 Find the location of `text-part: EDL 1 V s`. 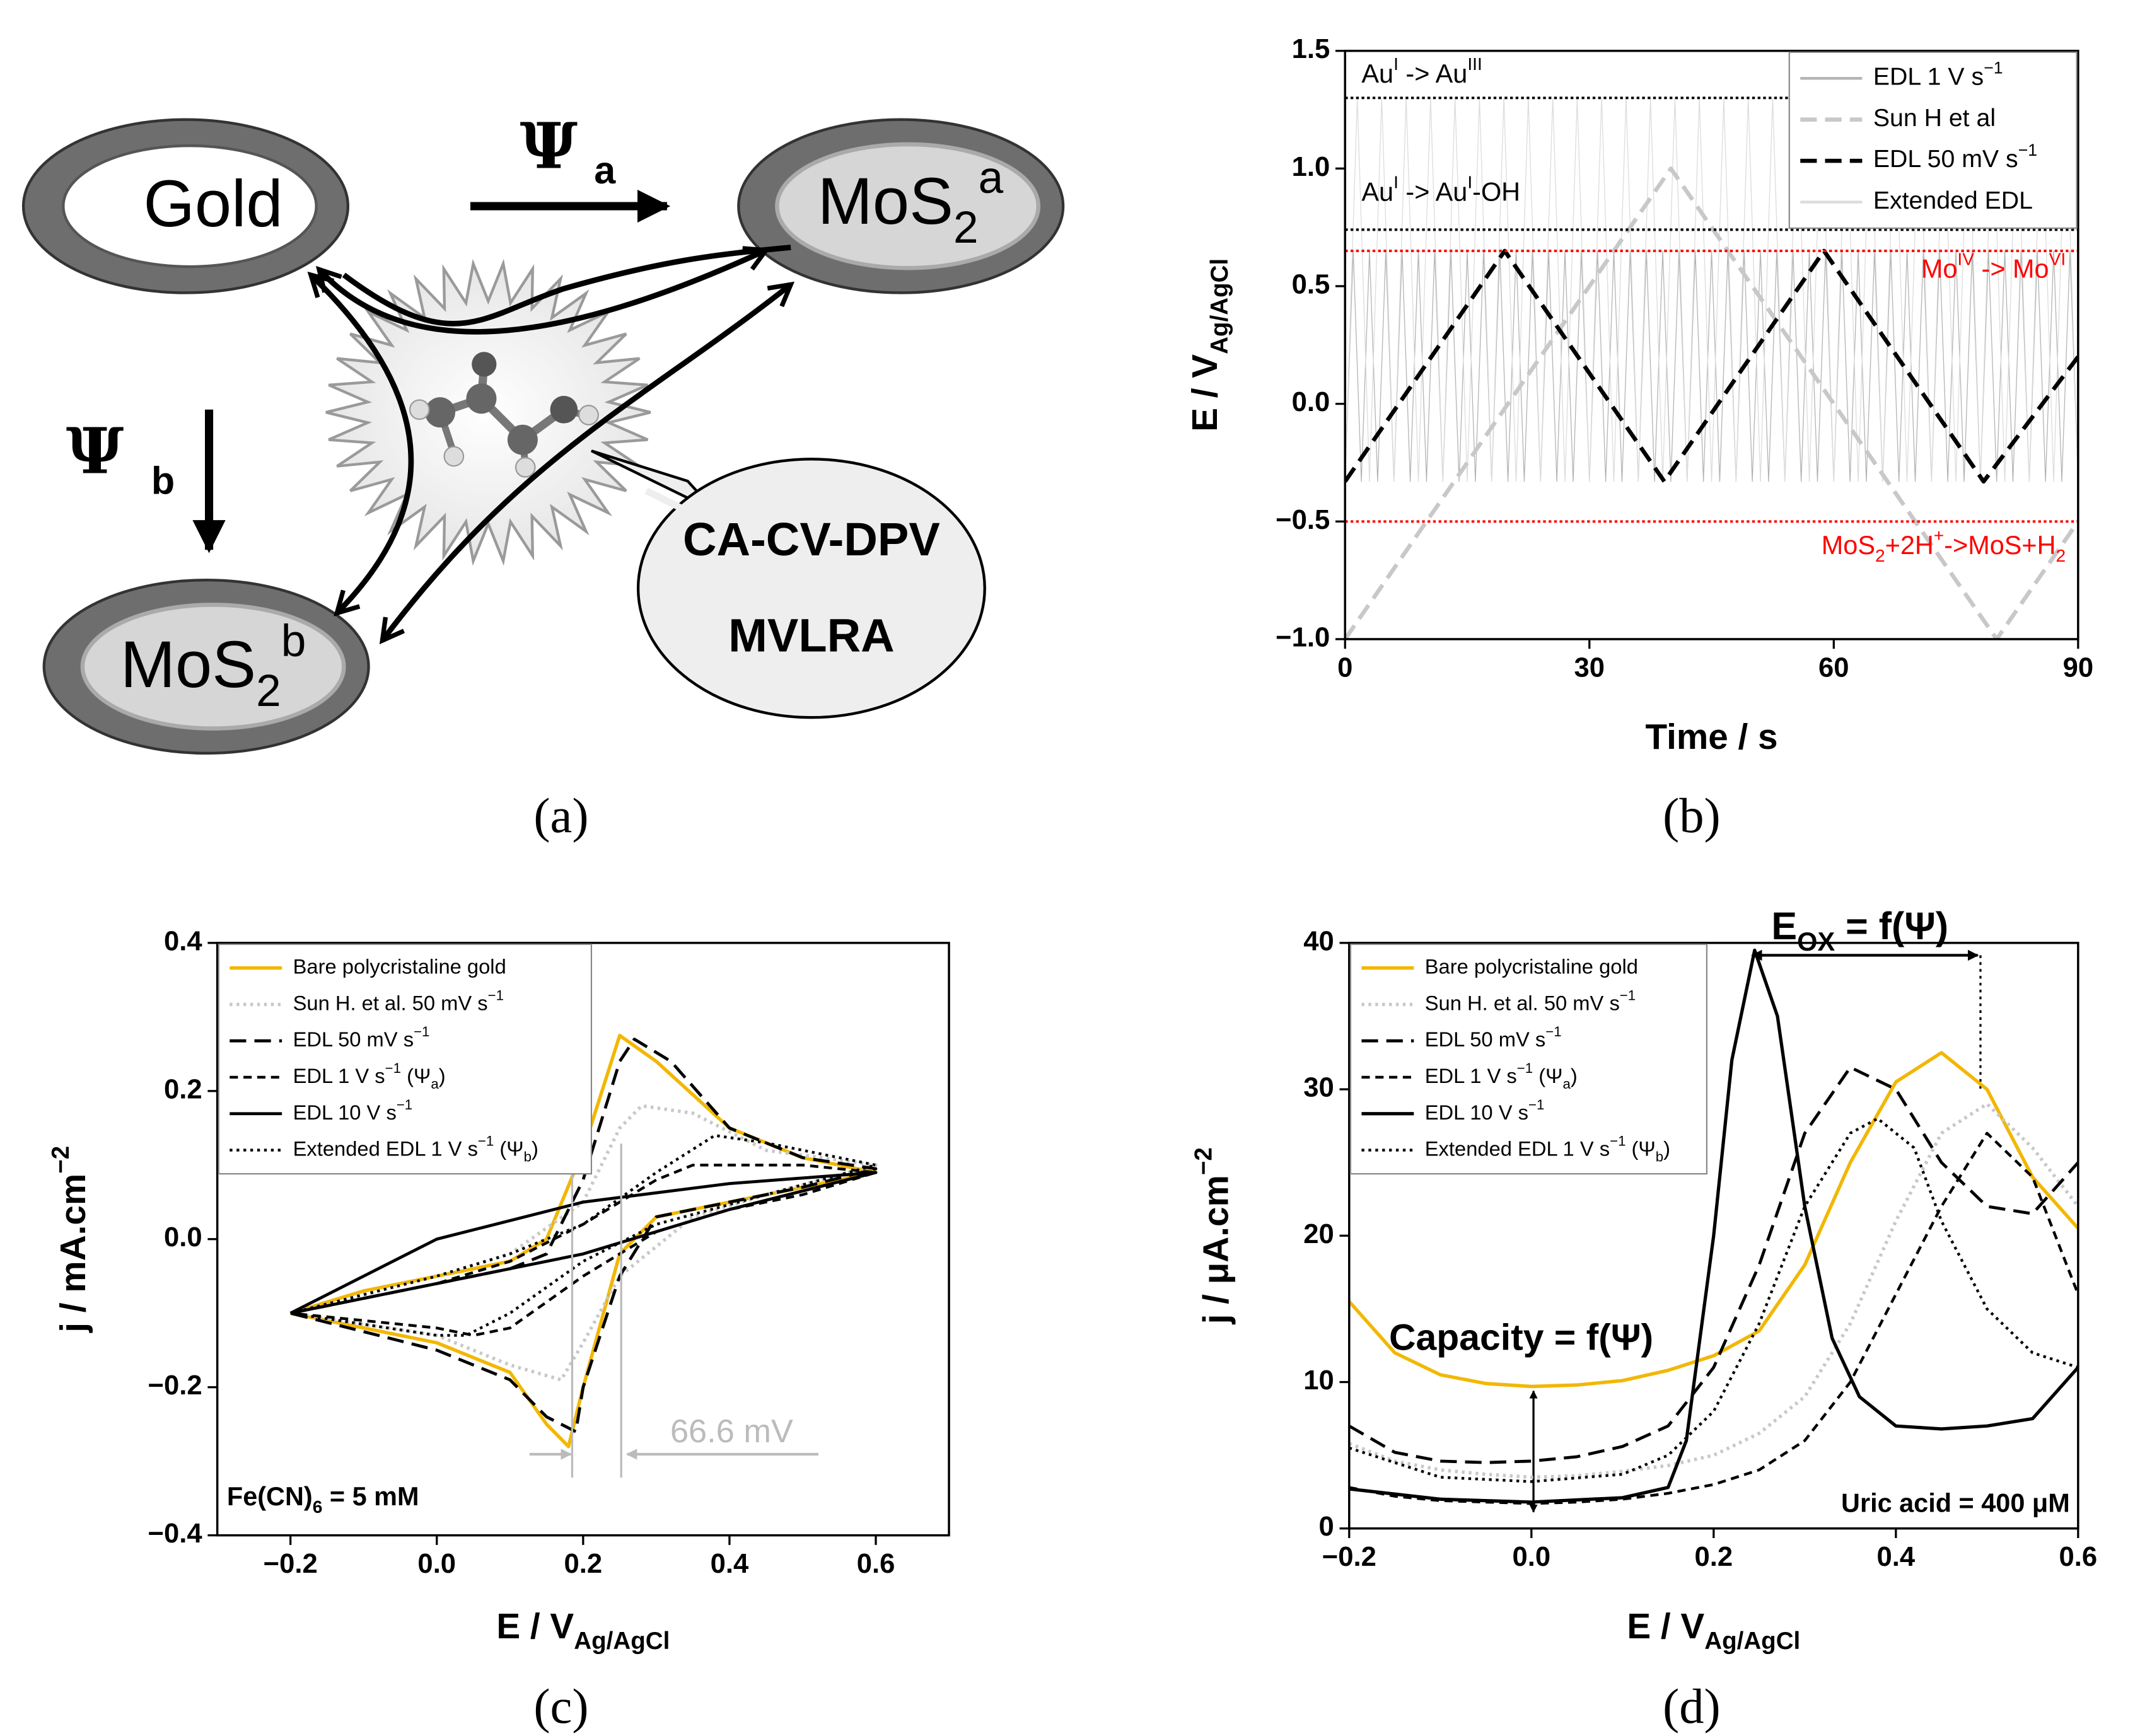

text-part: EDL 1 V s is located at coordinates (339, 1075).